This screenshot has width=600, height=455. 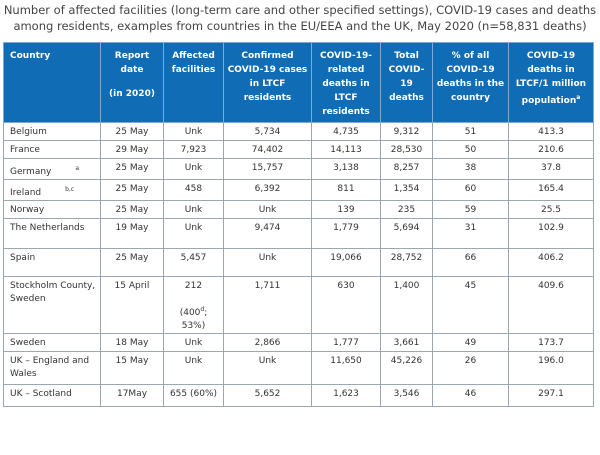 What do you see at coordinates (551, 150) in the screenshot?
I see `per-million-value: 210.6` at bounding box center [551, 150].